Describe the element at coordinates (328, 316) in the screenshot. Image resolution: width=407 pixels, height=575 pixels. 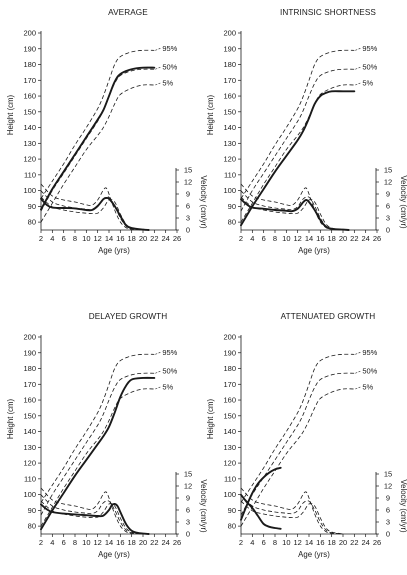
I see `chart-title: ATTENUATED GROWTH` at that location.